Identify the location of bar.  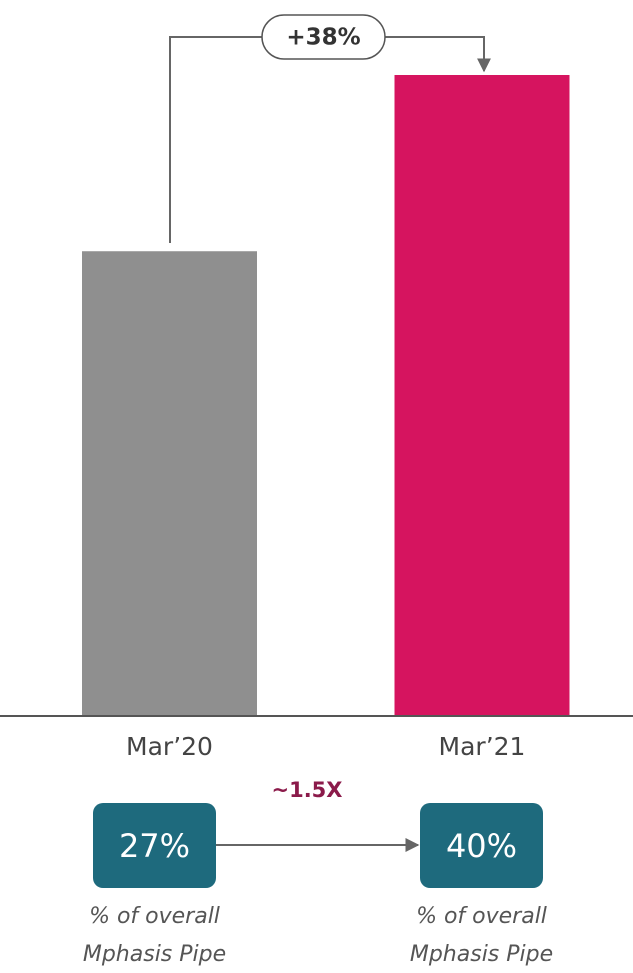
(169, 483).